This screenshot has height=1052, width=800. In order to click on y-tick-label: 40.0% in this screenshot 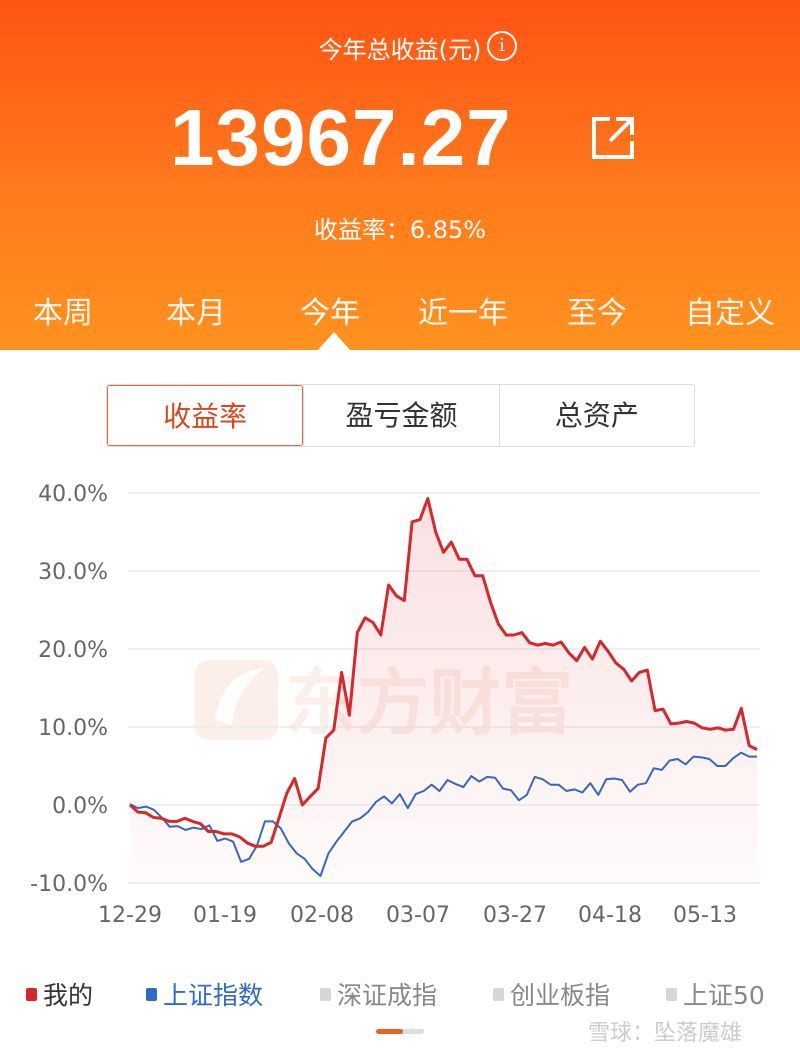, I will do `click(73, 494)`.